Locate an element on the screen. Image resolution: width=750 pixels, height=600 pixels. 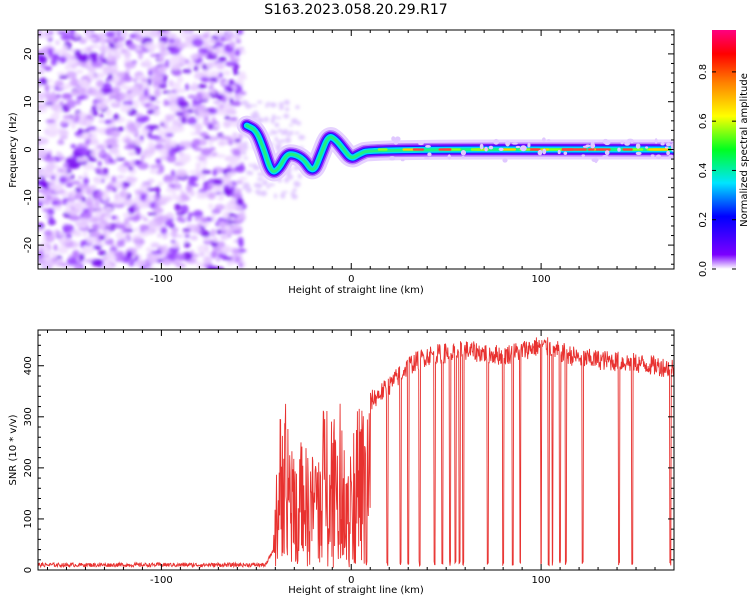
spectrogram-x-tick-label: 100 is located at coordinates (541, 279).